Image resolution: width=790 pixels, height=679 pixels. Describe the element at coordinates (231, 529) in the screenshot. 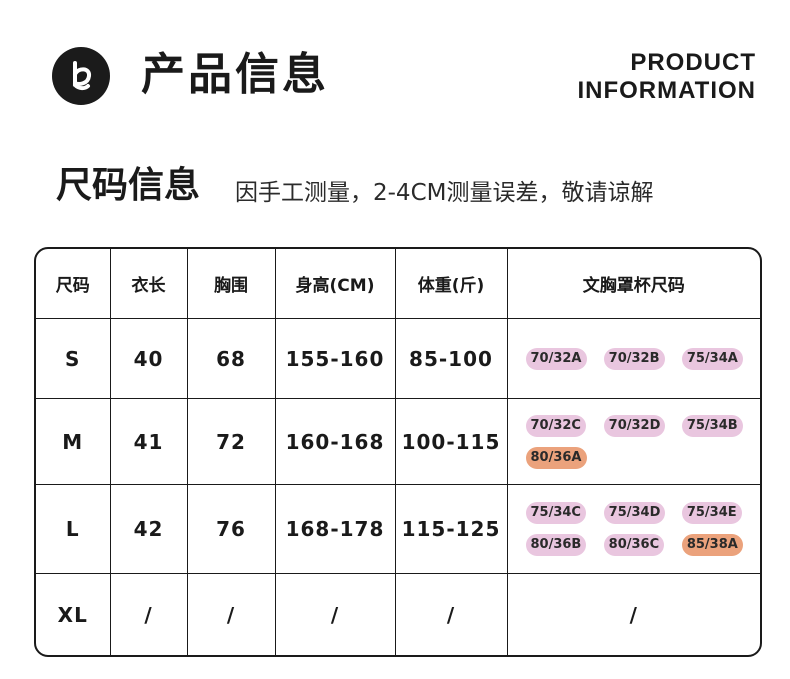

I see `cell-bust: 76` at that location.